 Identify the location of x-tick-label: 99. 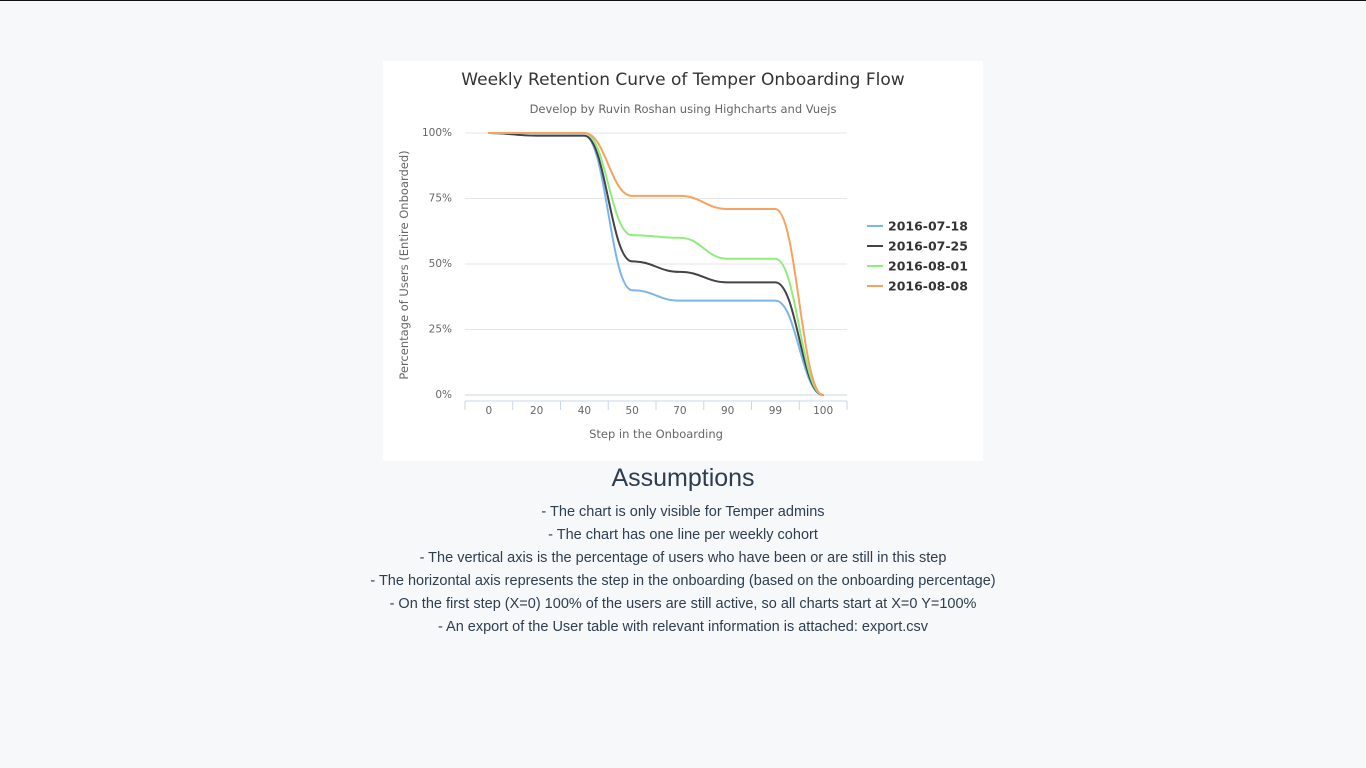
(775, 411).